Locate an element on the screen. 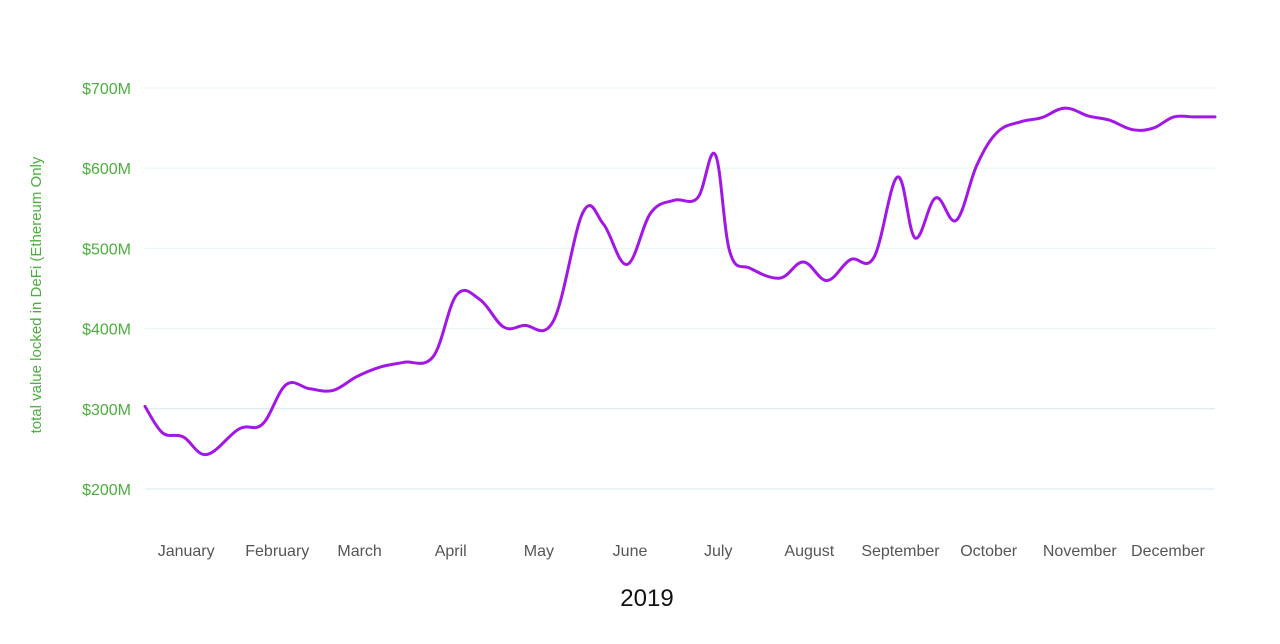 Image resolution: width=1280 pixels, height=644 pixels. y-axis-ticks: $200M $300M $400M $500M $600M $700M is located at coordinates (106, 290).